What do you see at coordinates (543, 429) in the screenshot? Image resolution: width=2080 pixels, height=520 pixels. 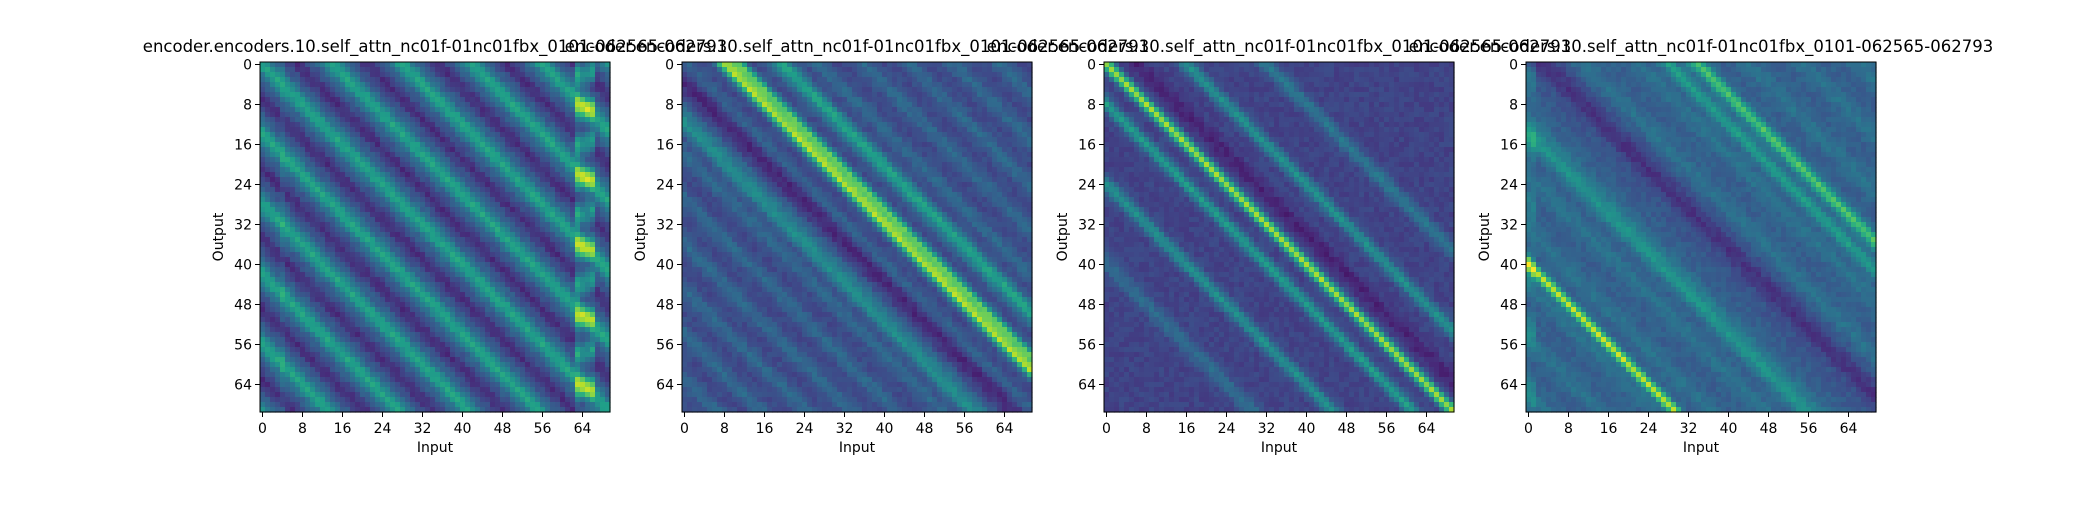 I see `x-tick-label: 56` at bounding box center [543, 429].